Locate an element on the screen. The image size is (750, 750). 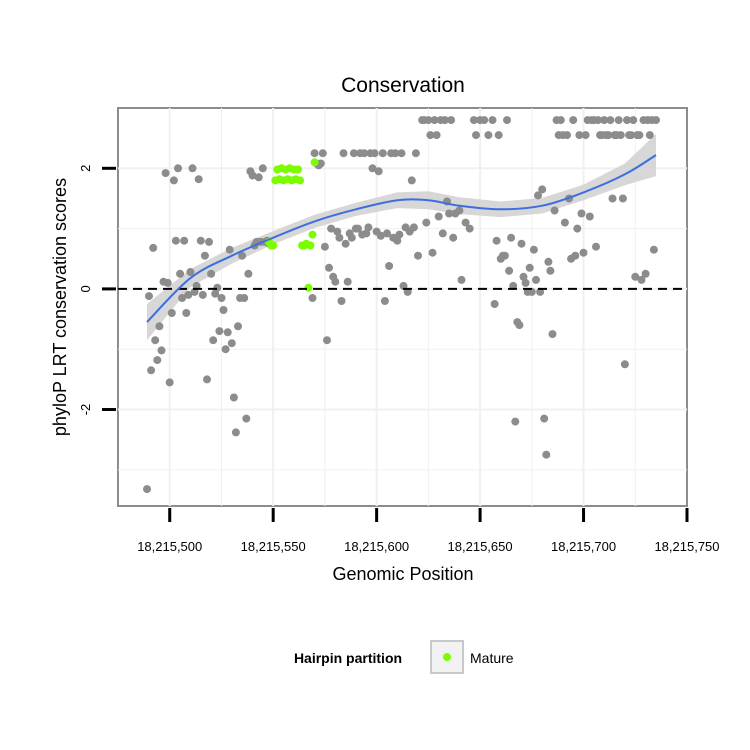
x-axis-label: Genomic Position is located at coordinates (402, 574).